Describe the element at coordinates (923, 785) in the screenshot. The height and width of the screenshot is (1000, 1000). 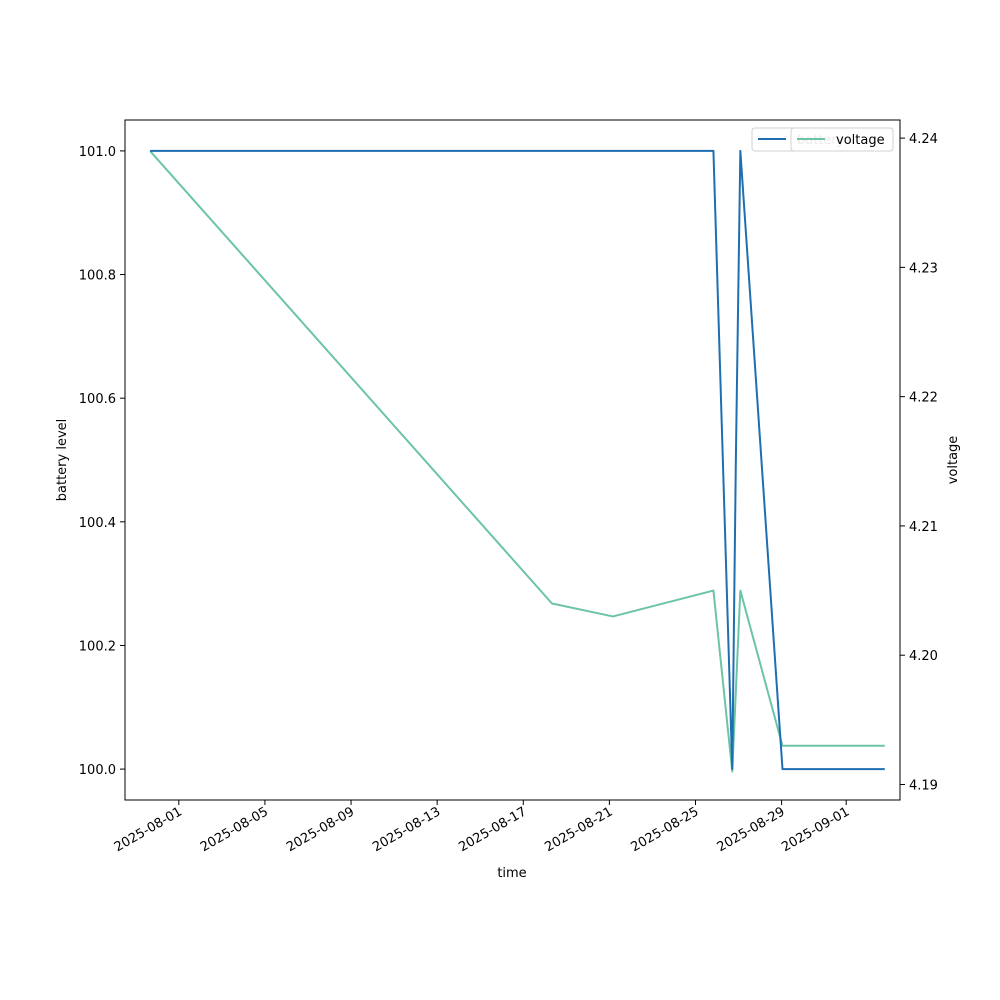
I see `right-tick-label: 4.19` at that location.